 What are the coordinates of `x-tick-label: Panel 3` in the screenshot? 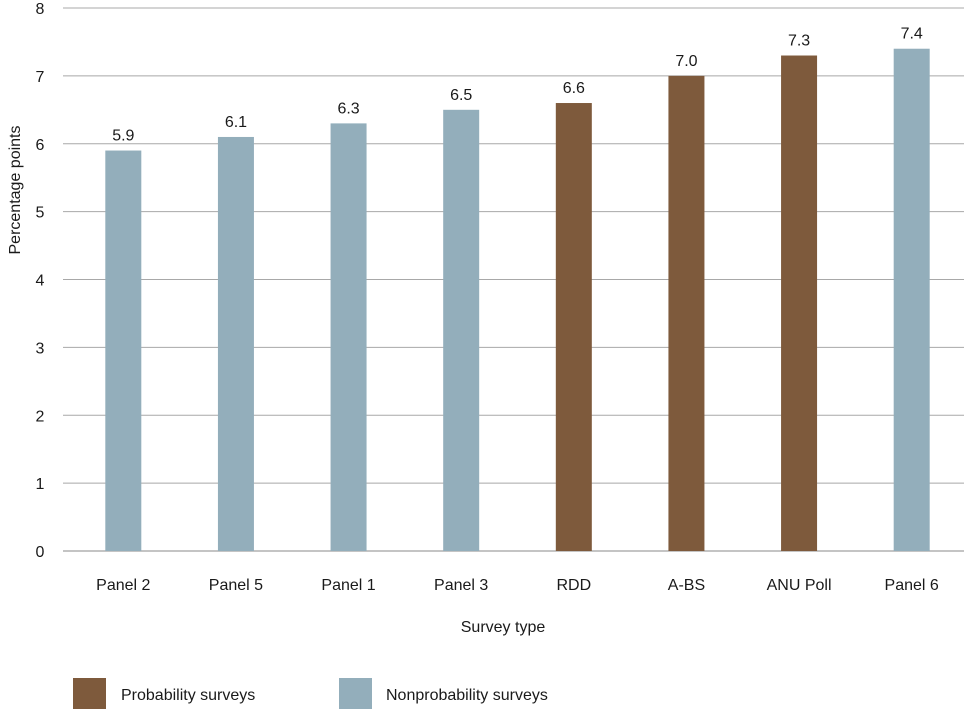 It's located at (461, 585).